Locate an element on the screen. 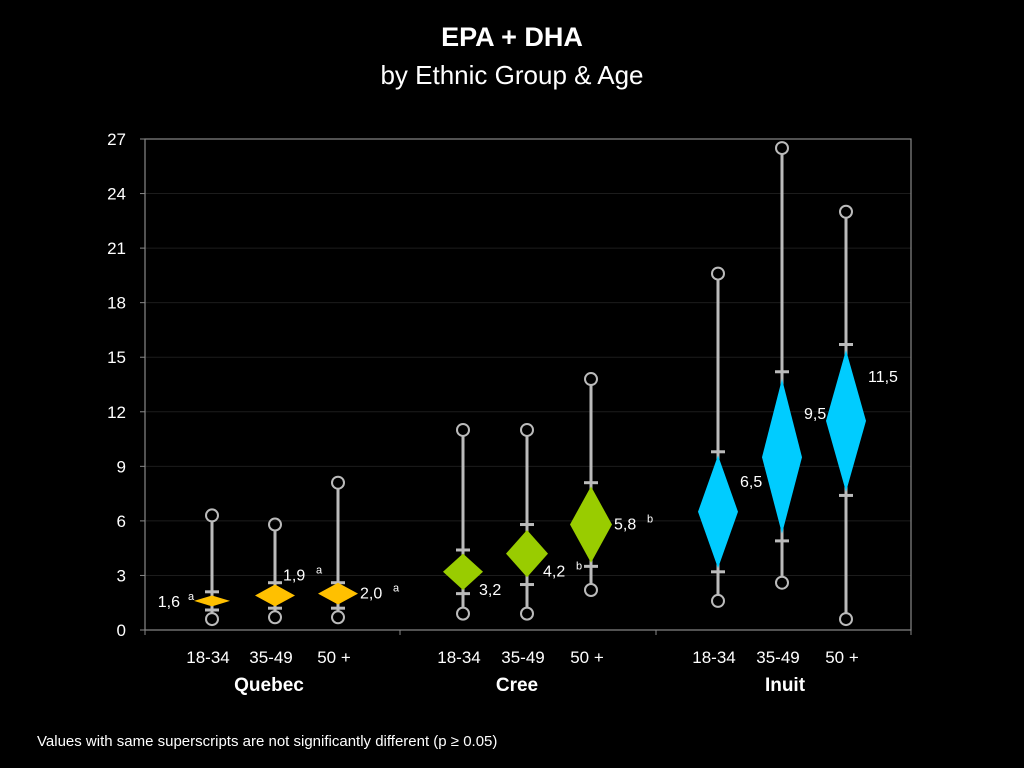 This screenshot has height=768, width=1024. mean-label: 11,5 is located at coordinates (883, 377).